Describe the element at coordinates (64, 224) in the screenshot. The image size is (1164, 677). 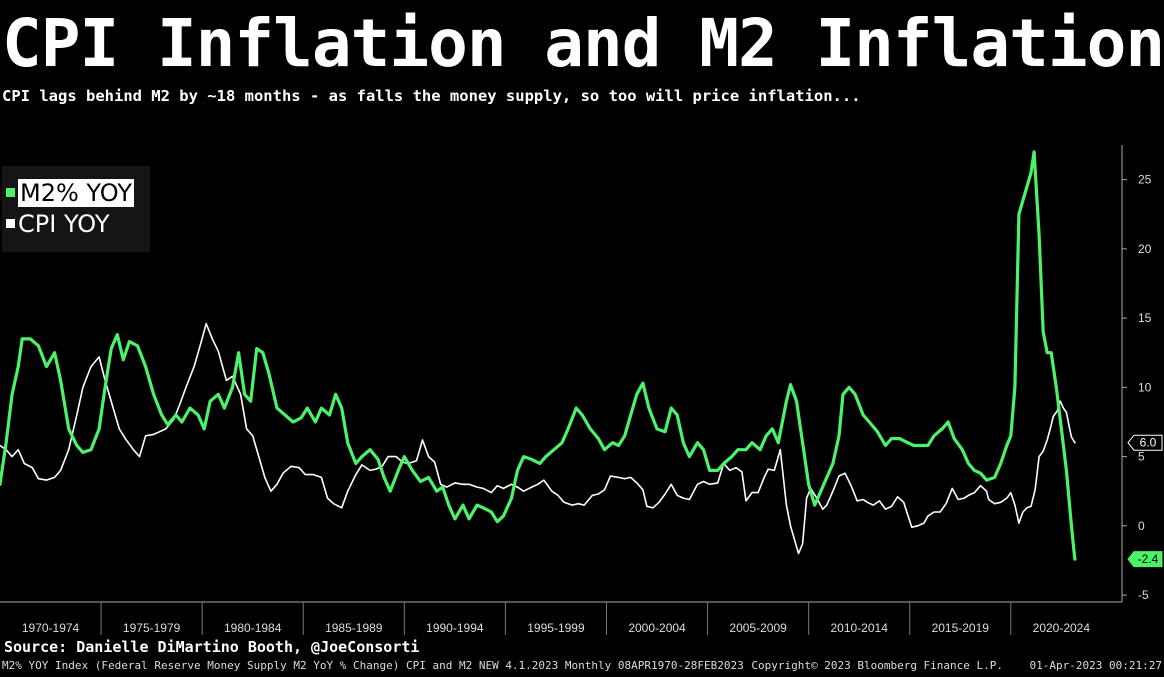
I see `legend-label-cpi: CPI YOY` at that location.